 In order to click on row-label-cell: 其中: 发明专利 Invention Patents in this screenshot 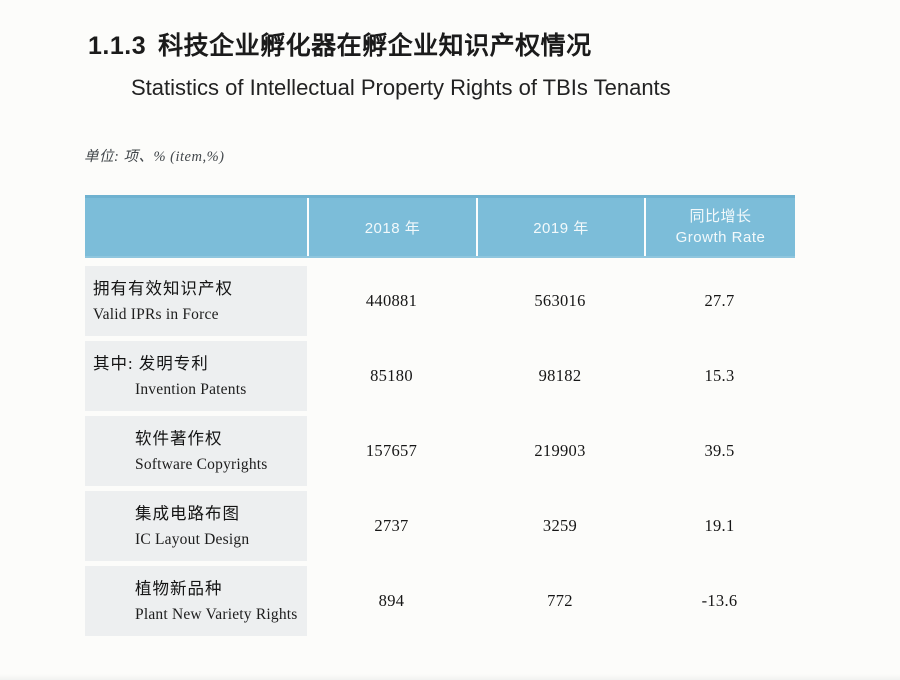, I will do `click(196, 376)`.